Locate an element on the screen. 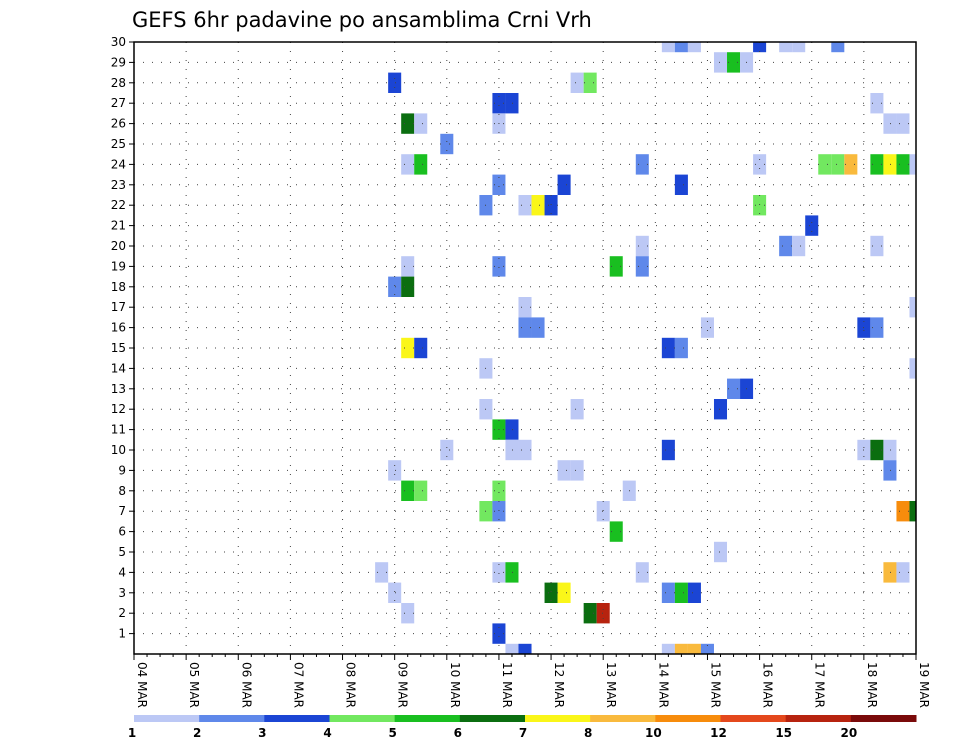 This screenshot has height=746, width=960. x-tick-label: 16 MAR is located at coordinates (768, 685).